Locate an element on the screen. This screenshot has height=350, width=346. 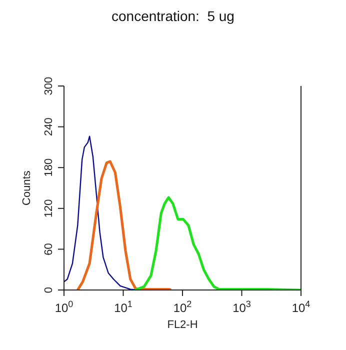
y-tick-label: 300 is located at coordinates (49, 86).